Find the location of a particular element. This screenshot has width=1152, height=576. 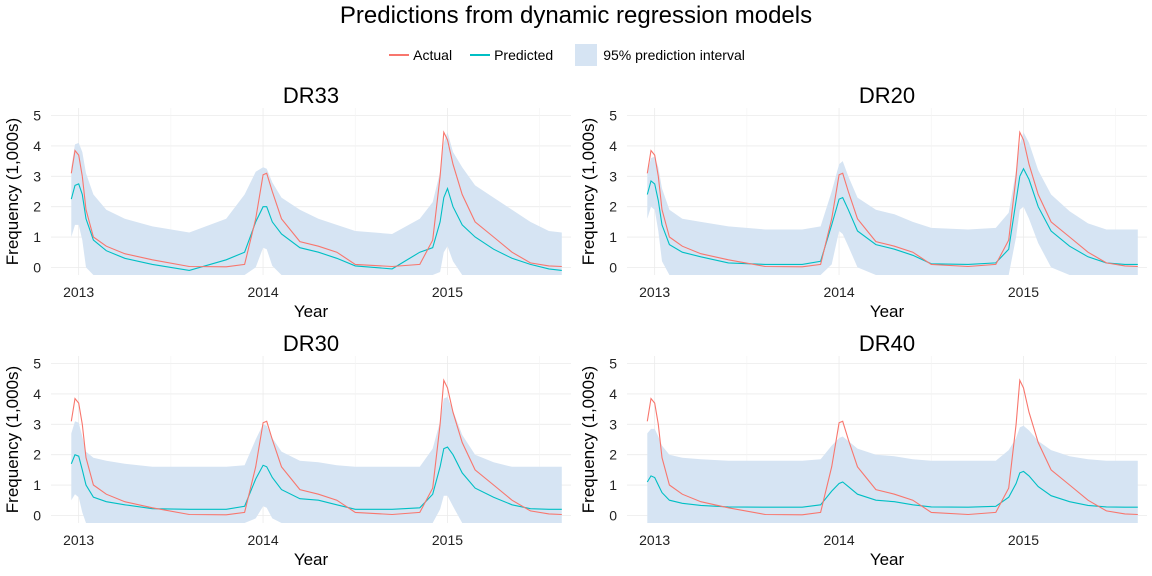

panel-title: DR30 is located at coordinates (311, 343).